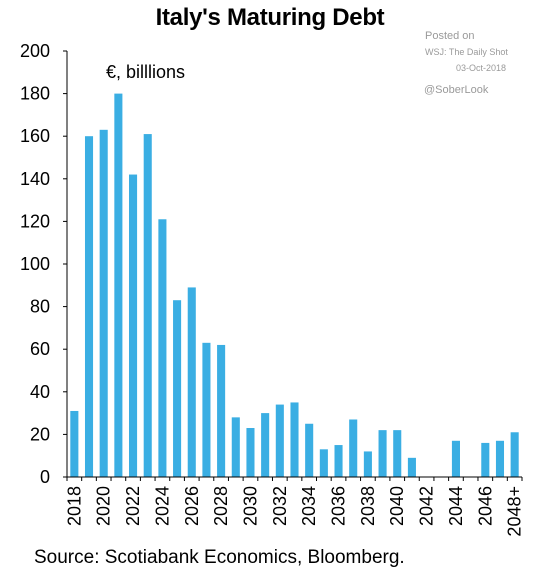 The image size is (540, 585). Describe the element at coordinates (162, 506) in the screenshot. I see `x-tick-label: 2024` at that location.